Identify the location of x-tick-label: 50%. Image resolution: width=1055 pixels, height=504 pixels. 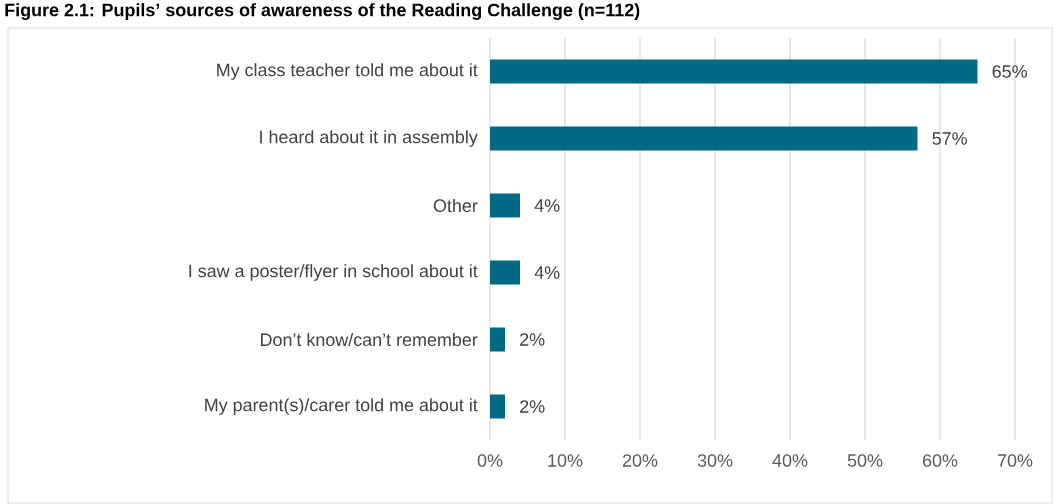
(865, 460).